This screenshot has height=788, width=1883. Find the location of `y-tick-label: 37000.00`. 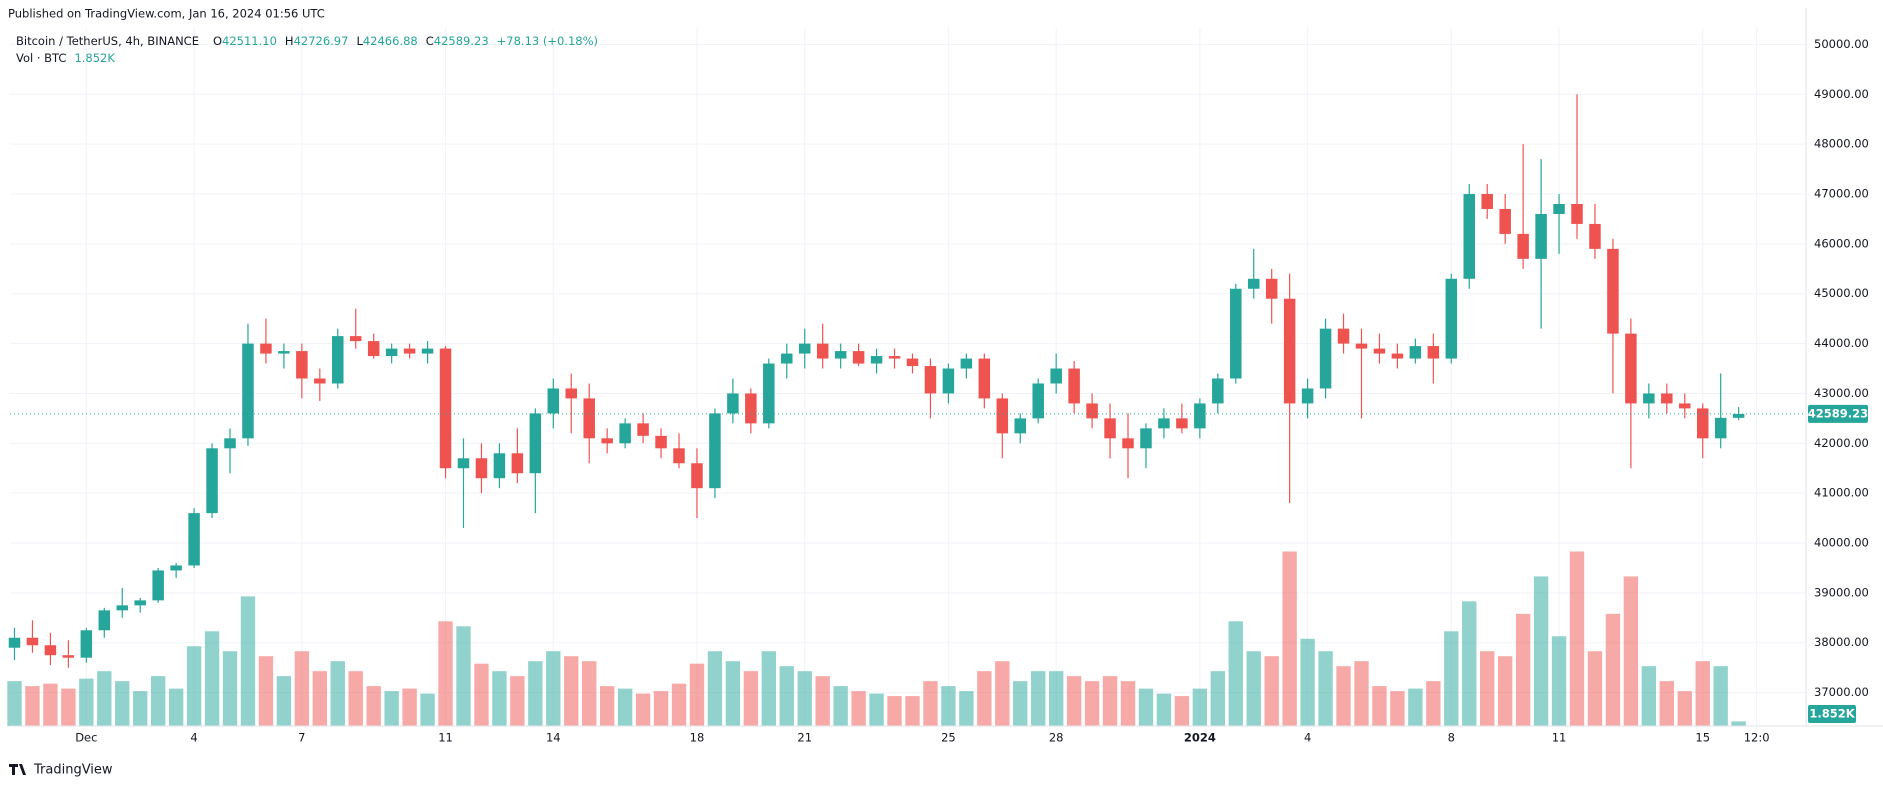

y-tick-label: 37000.00 is located at coordinates (1841, 692).